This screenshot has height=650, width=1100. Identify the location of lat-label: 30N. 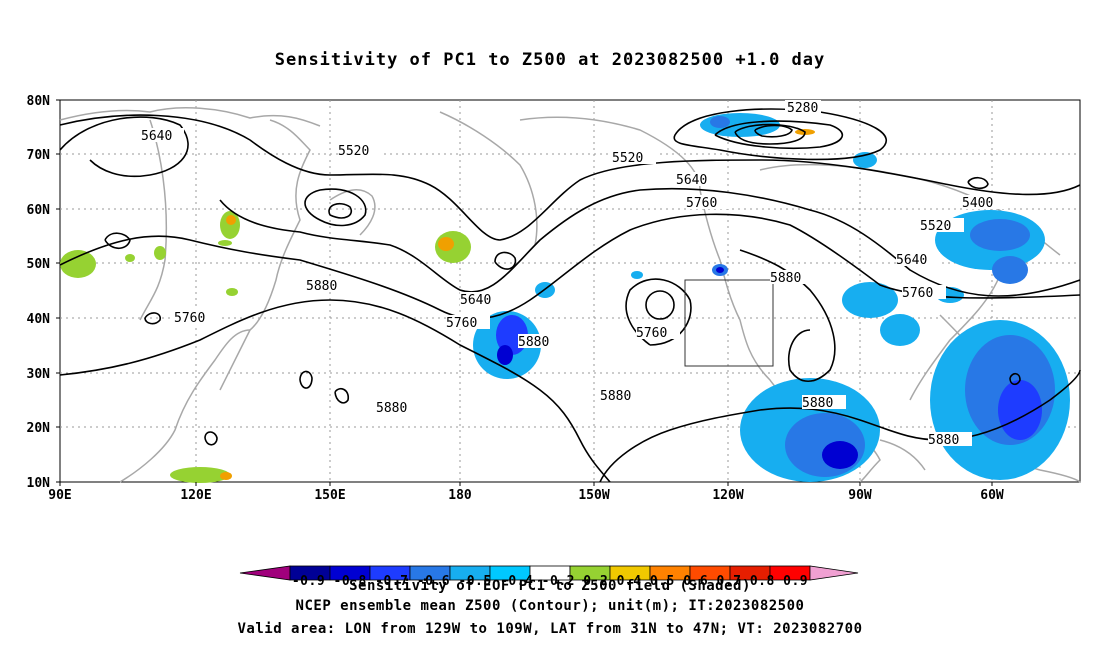
(39, 374).